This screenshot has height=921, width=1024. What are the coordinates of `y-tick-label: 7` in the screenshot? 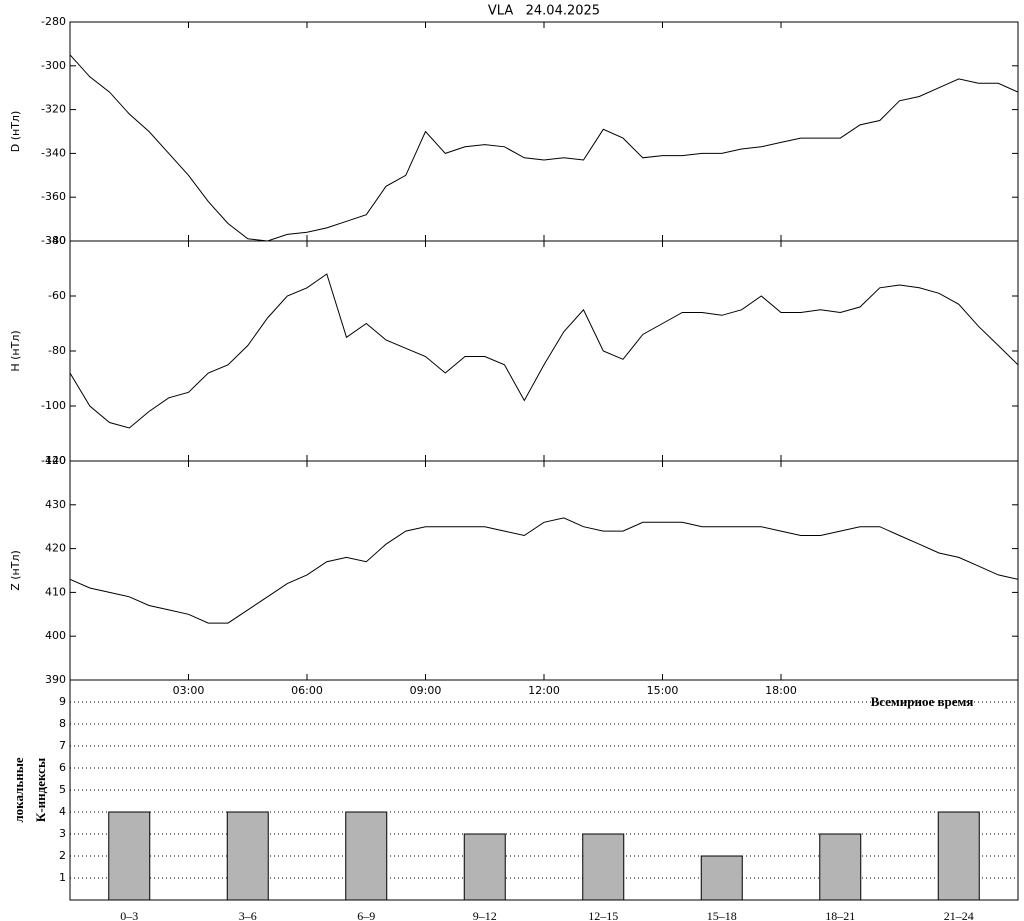 It's located at (62, 745).